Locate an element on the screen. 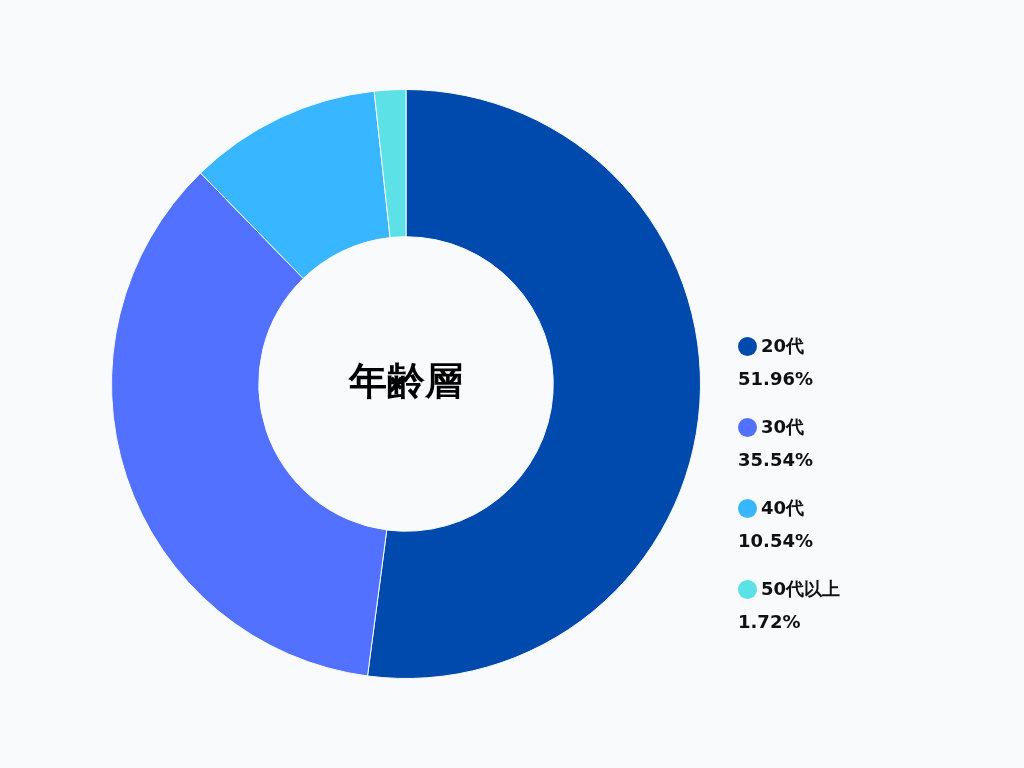 The image size is (1024, 768). data-label: 10.54% is located at coordinates (776, 540).